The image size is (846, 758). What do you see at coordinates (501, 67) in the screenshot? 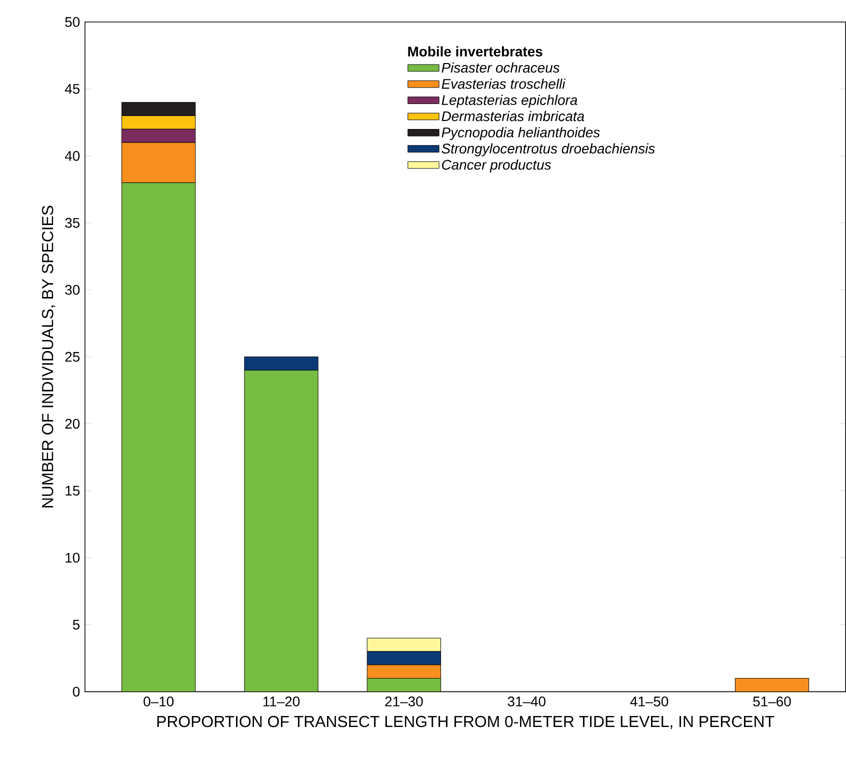
I see `legend-label: Pisaster ochraceus` at bounding box center [501, 67].